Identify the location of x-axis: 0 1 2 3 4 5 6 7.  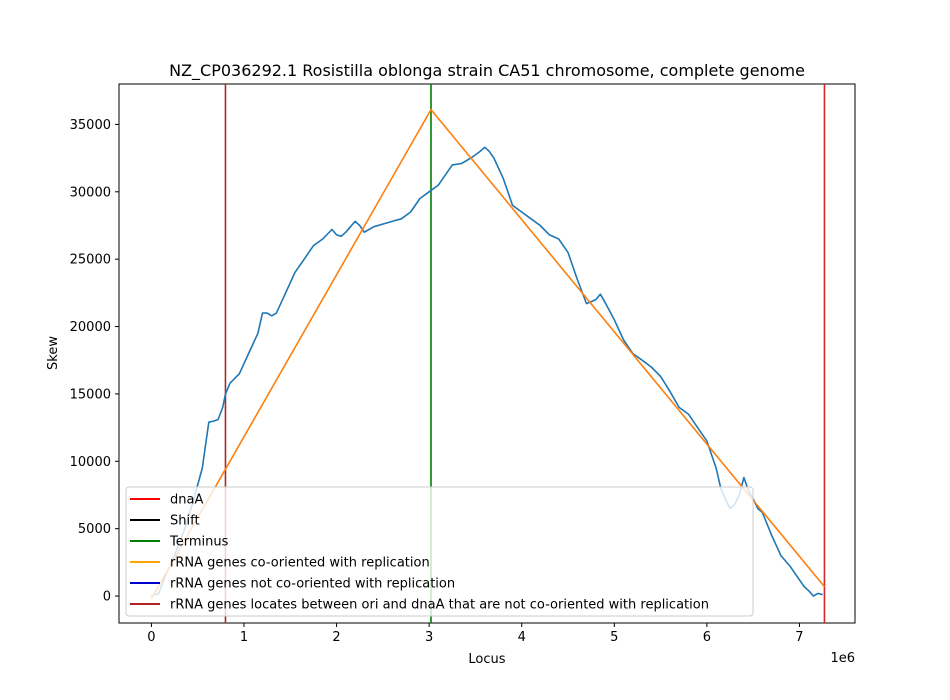
(475, 634).